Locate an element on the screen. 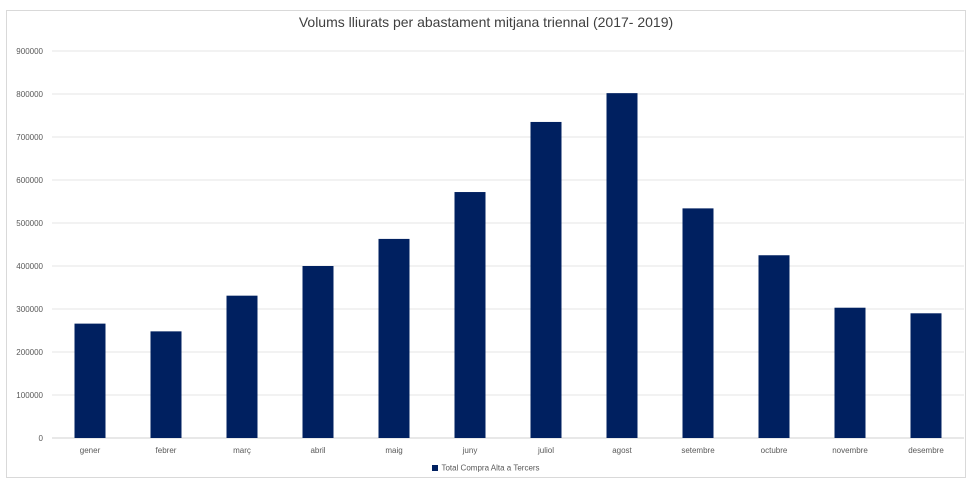 Image resolution: width=972 pixels, height=482 pixels. bar-març is located at coordinates (242, 366).